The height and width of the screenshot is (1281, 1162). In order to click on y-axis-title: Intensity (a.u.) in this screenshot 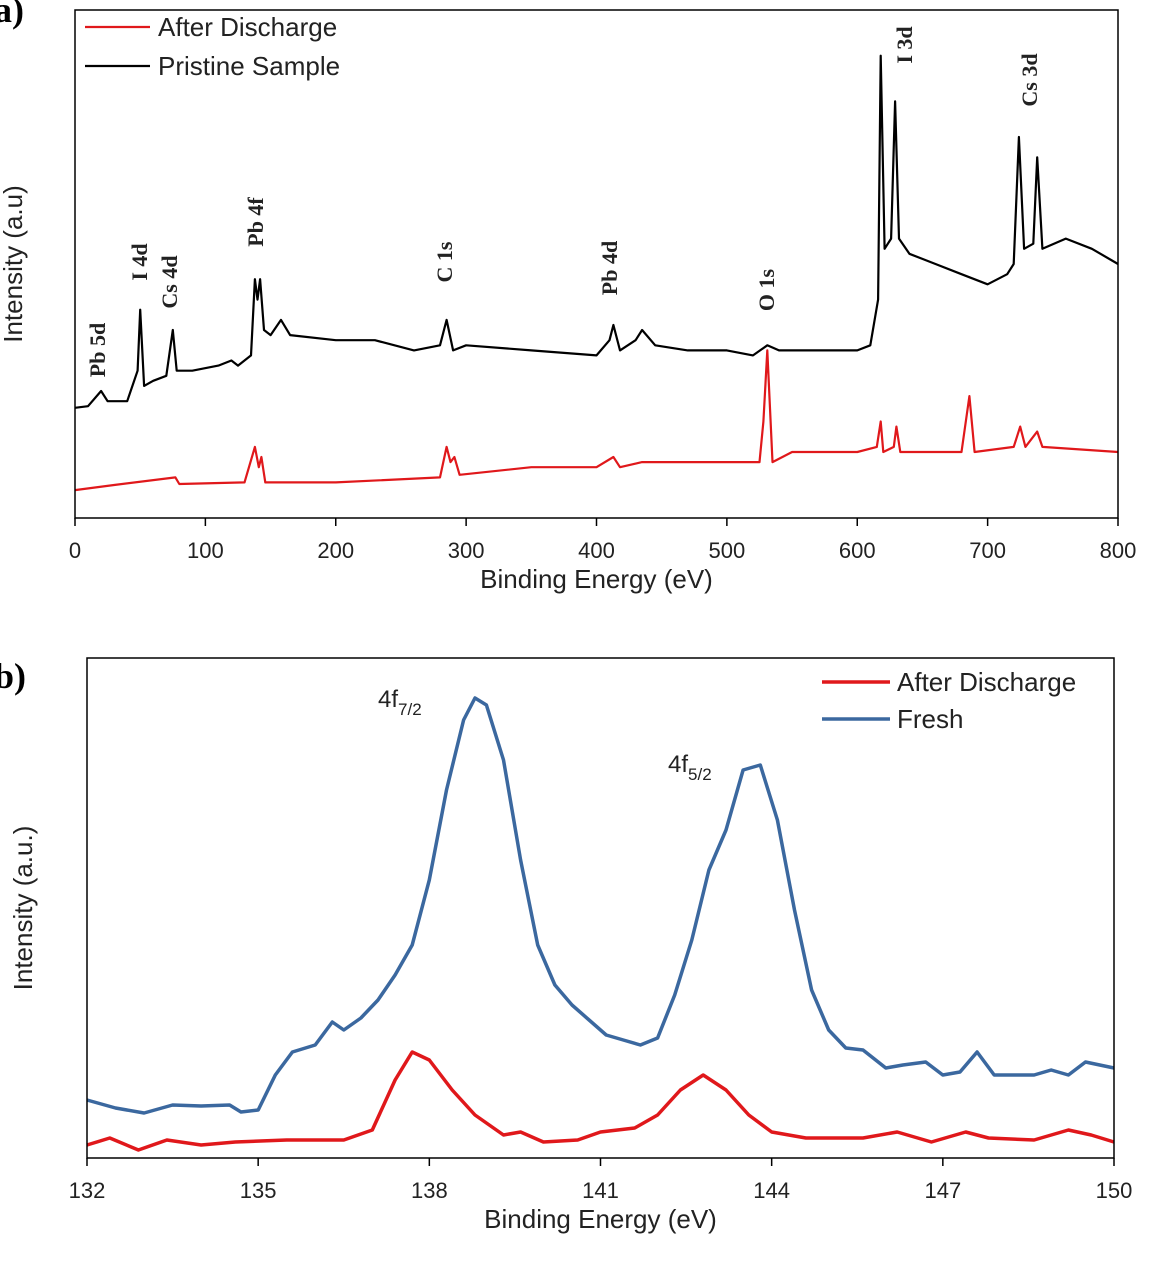, I will do `click(23, 908)`.